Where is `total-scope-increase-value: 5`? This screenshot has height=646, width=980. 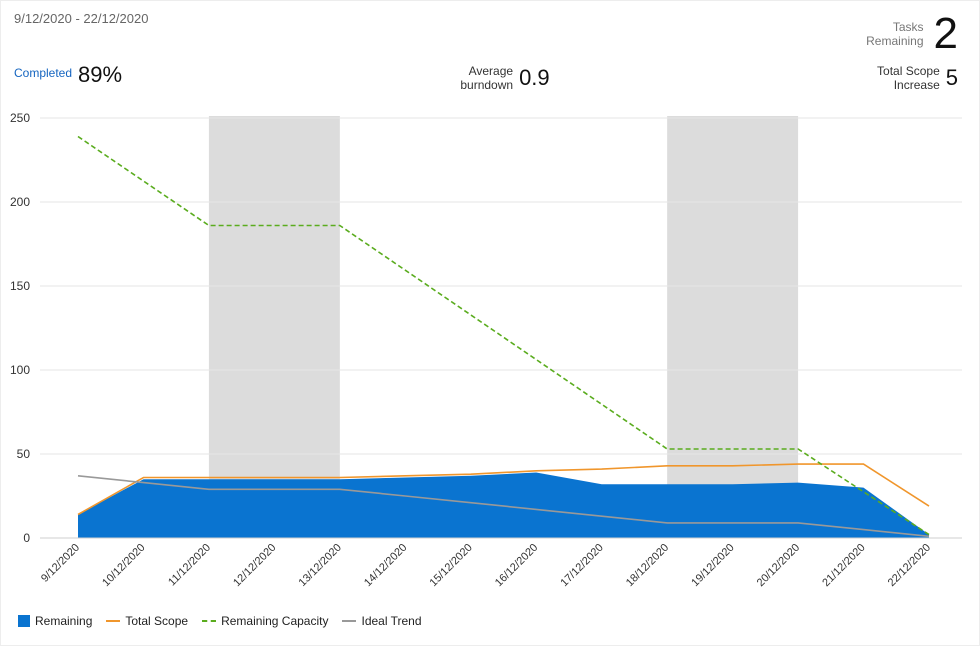
total-scope-increase-value: 5 is located at coordinates (951, 77).